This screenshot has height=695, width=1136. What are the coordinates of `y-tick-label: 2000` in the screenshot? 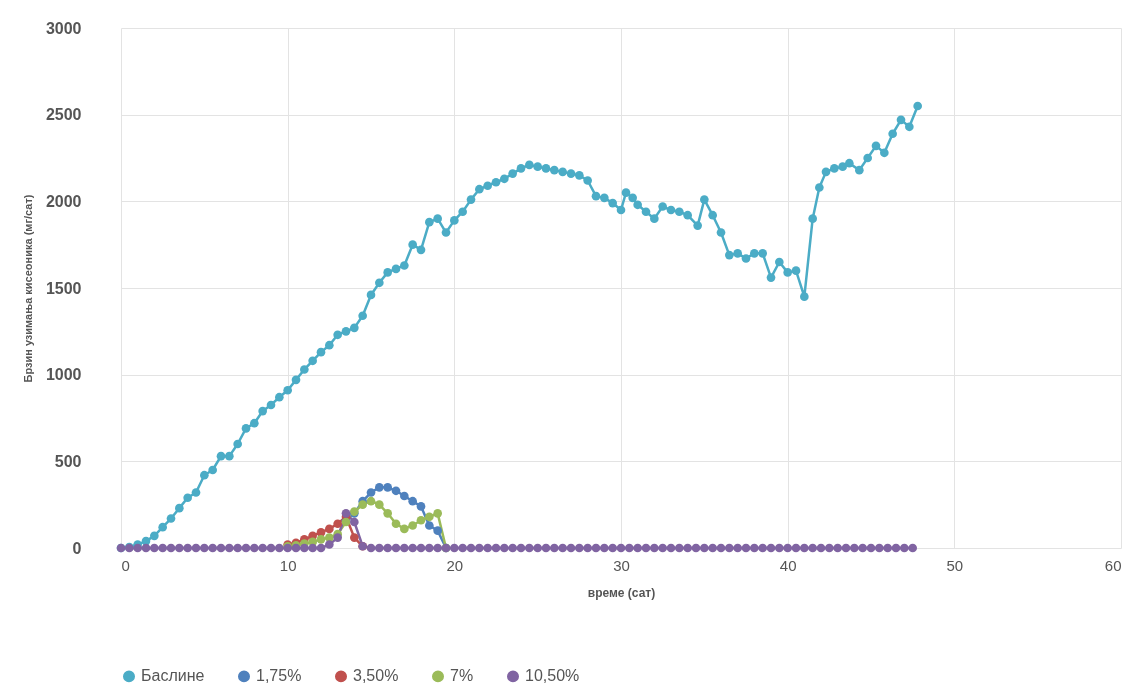 It's located at (63, 201).